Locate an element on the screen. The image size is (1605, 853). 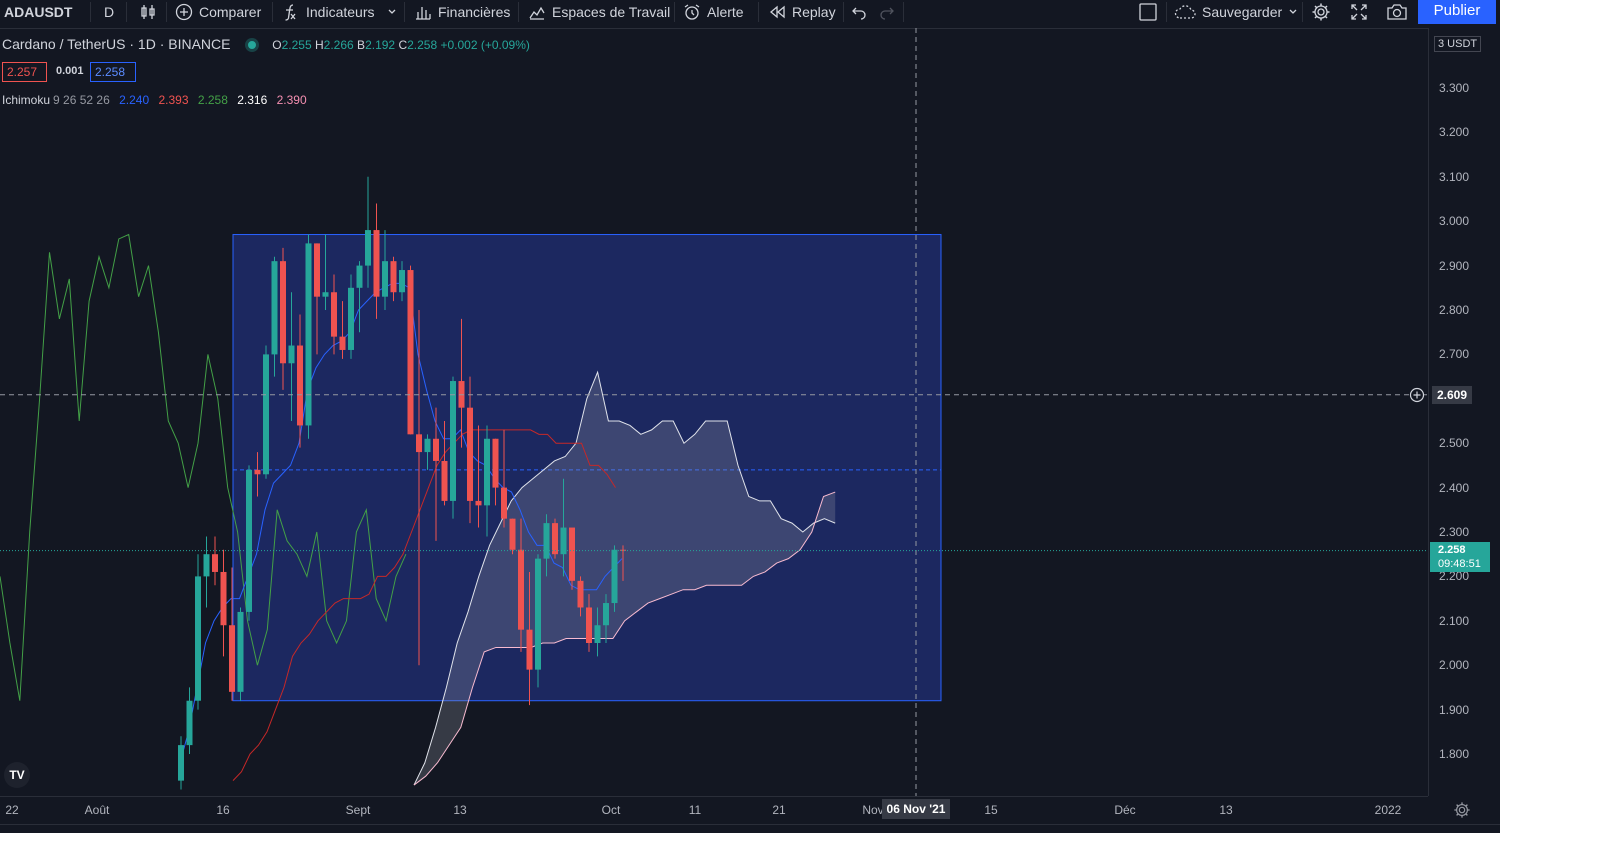
time-tick: 22 is located at coordinates (12, 810).